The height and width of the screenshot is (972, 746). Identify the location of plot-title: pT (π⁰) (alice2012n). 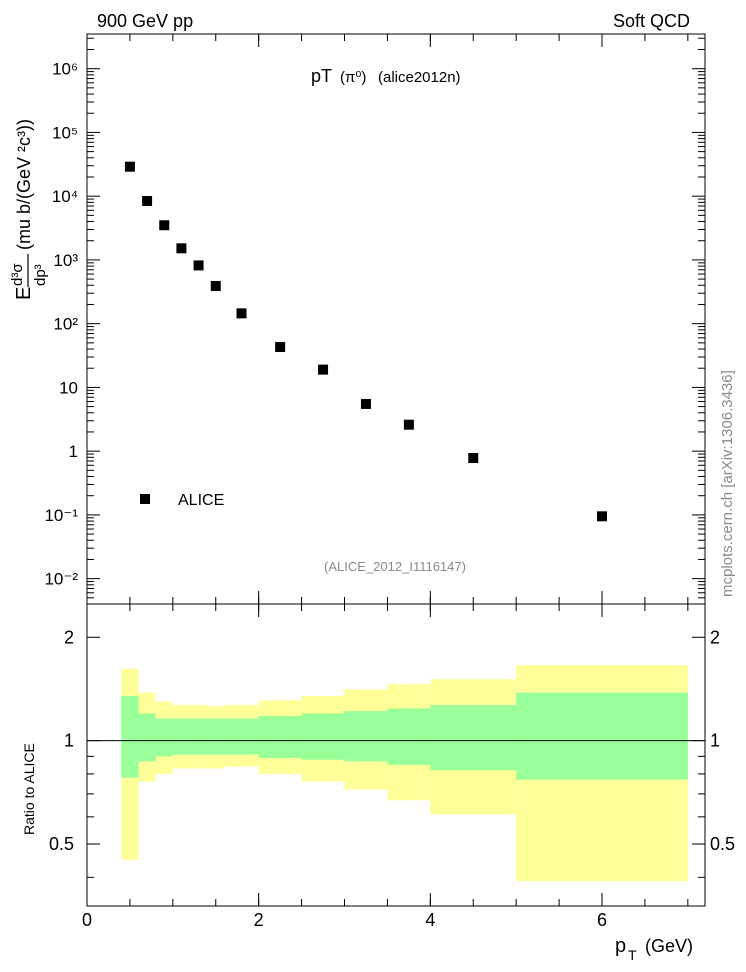
(386, 76).